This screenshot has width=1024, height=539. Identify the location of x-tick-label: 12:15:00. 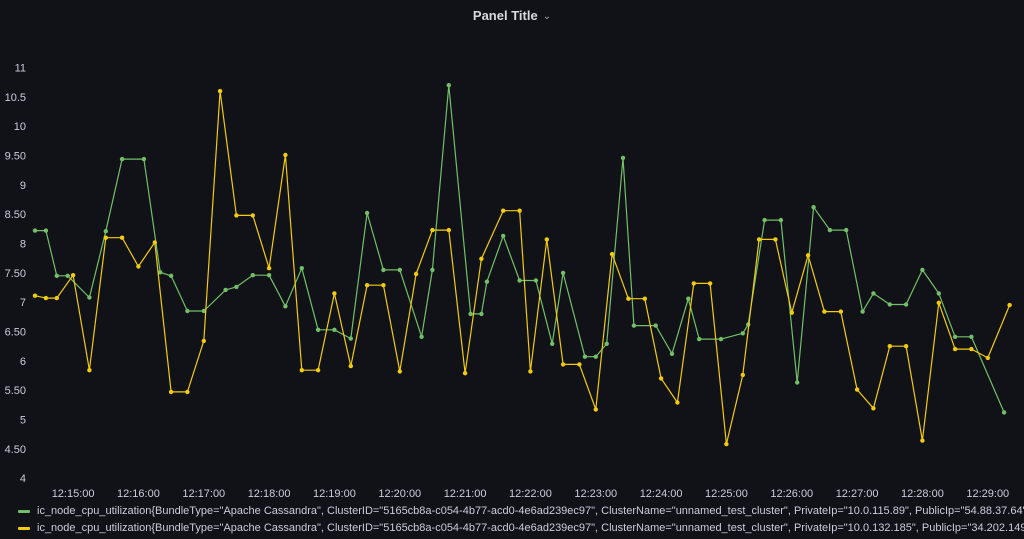
(73, 494).